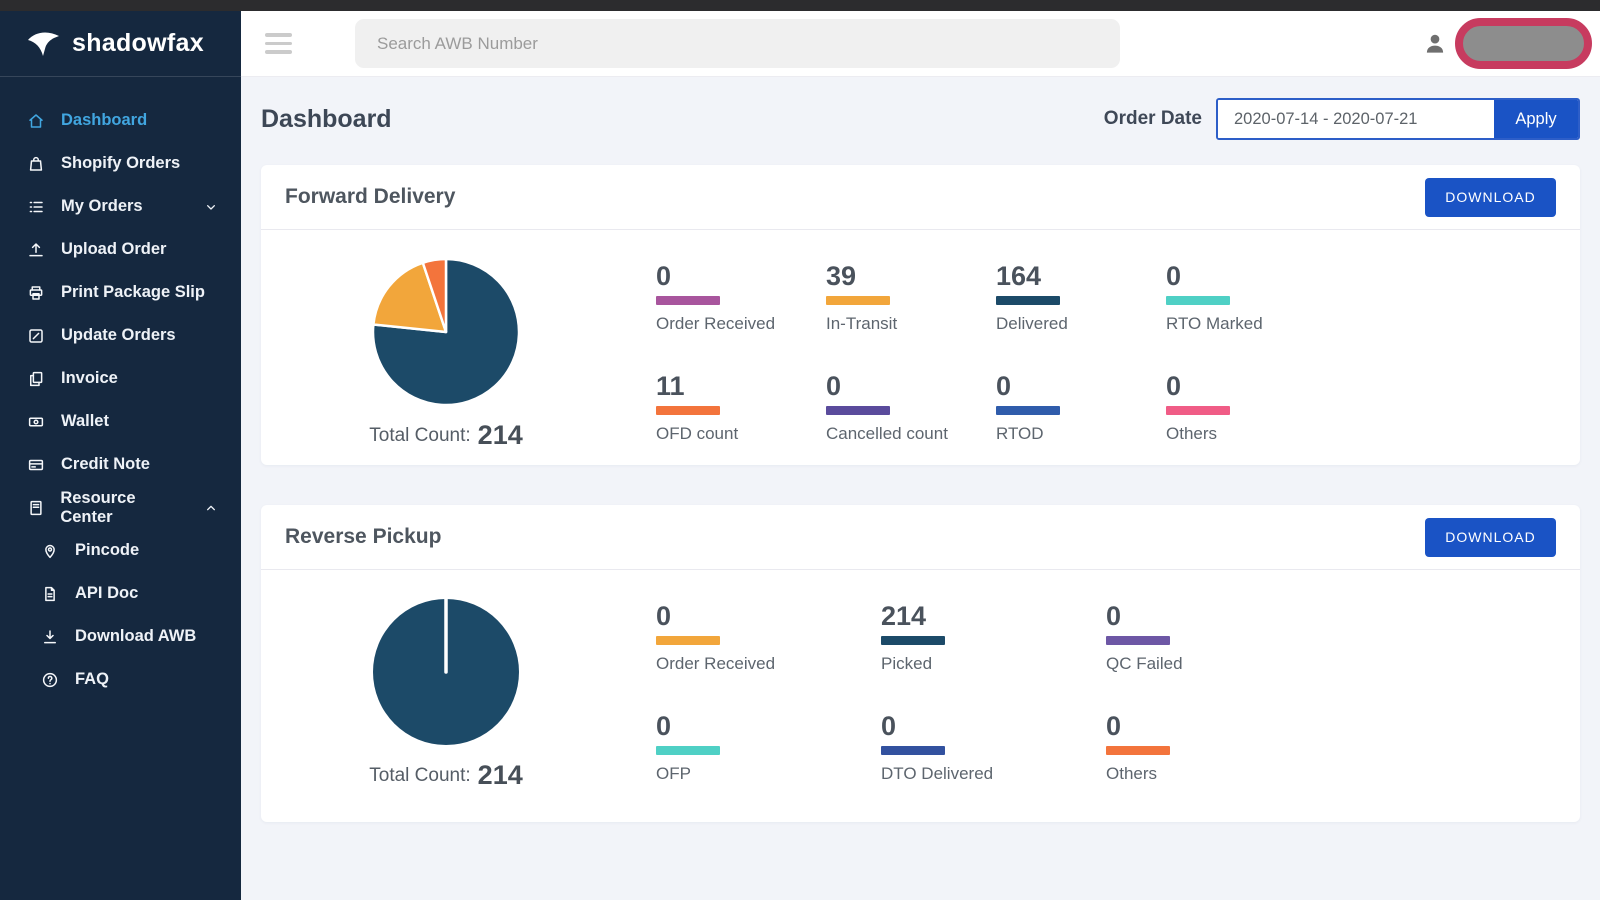 This screenshot has height=900, width=1600. What do you see at coordinates (278, 43) in the screenshot?
I see `hamburger-menu-icon` at bounding box center [278, 43].